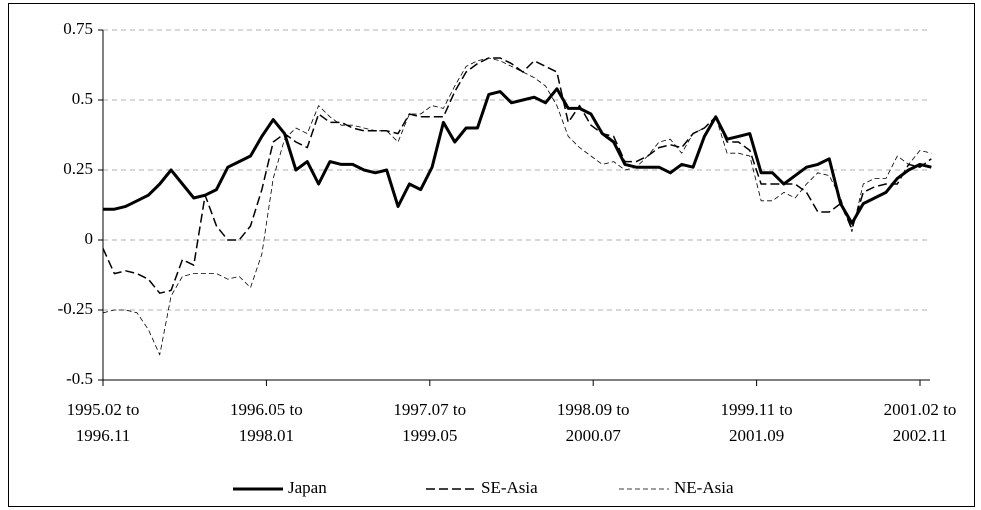 The width and height of the screenshot is (981, 510). What do you see at coordinates (78, 28) in the screenshot?
I see `y-tick-label: 0.75` at bounding box center [78, 28].